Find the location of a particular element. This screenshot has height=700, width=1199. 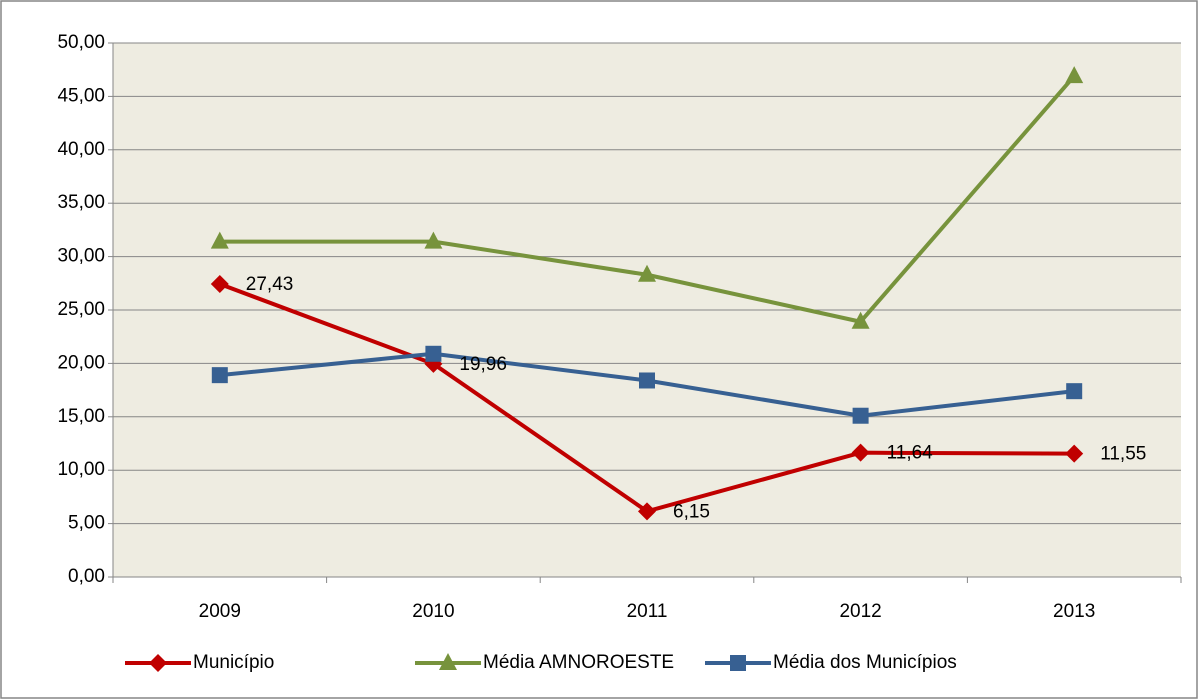

data-label: 27,43 is located at coordinates (270, 284).